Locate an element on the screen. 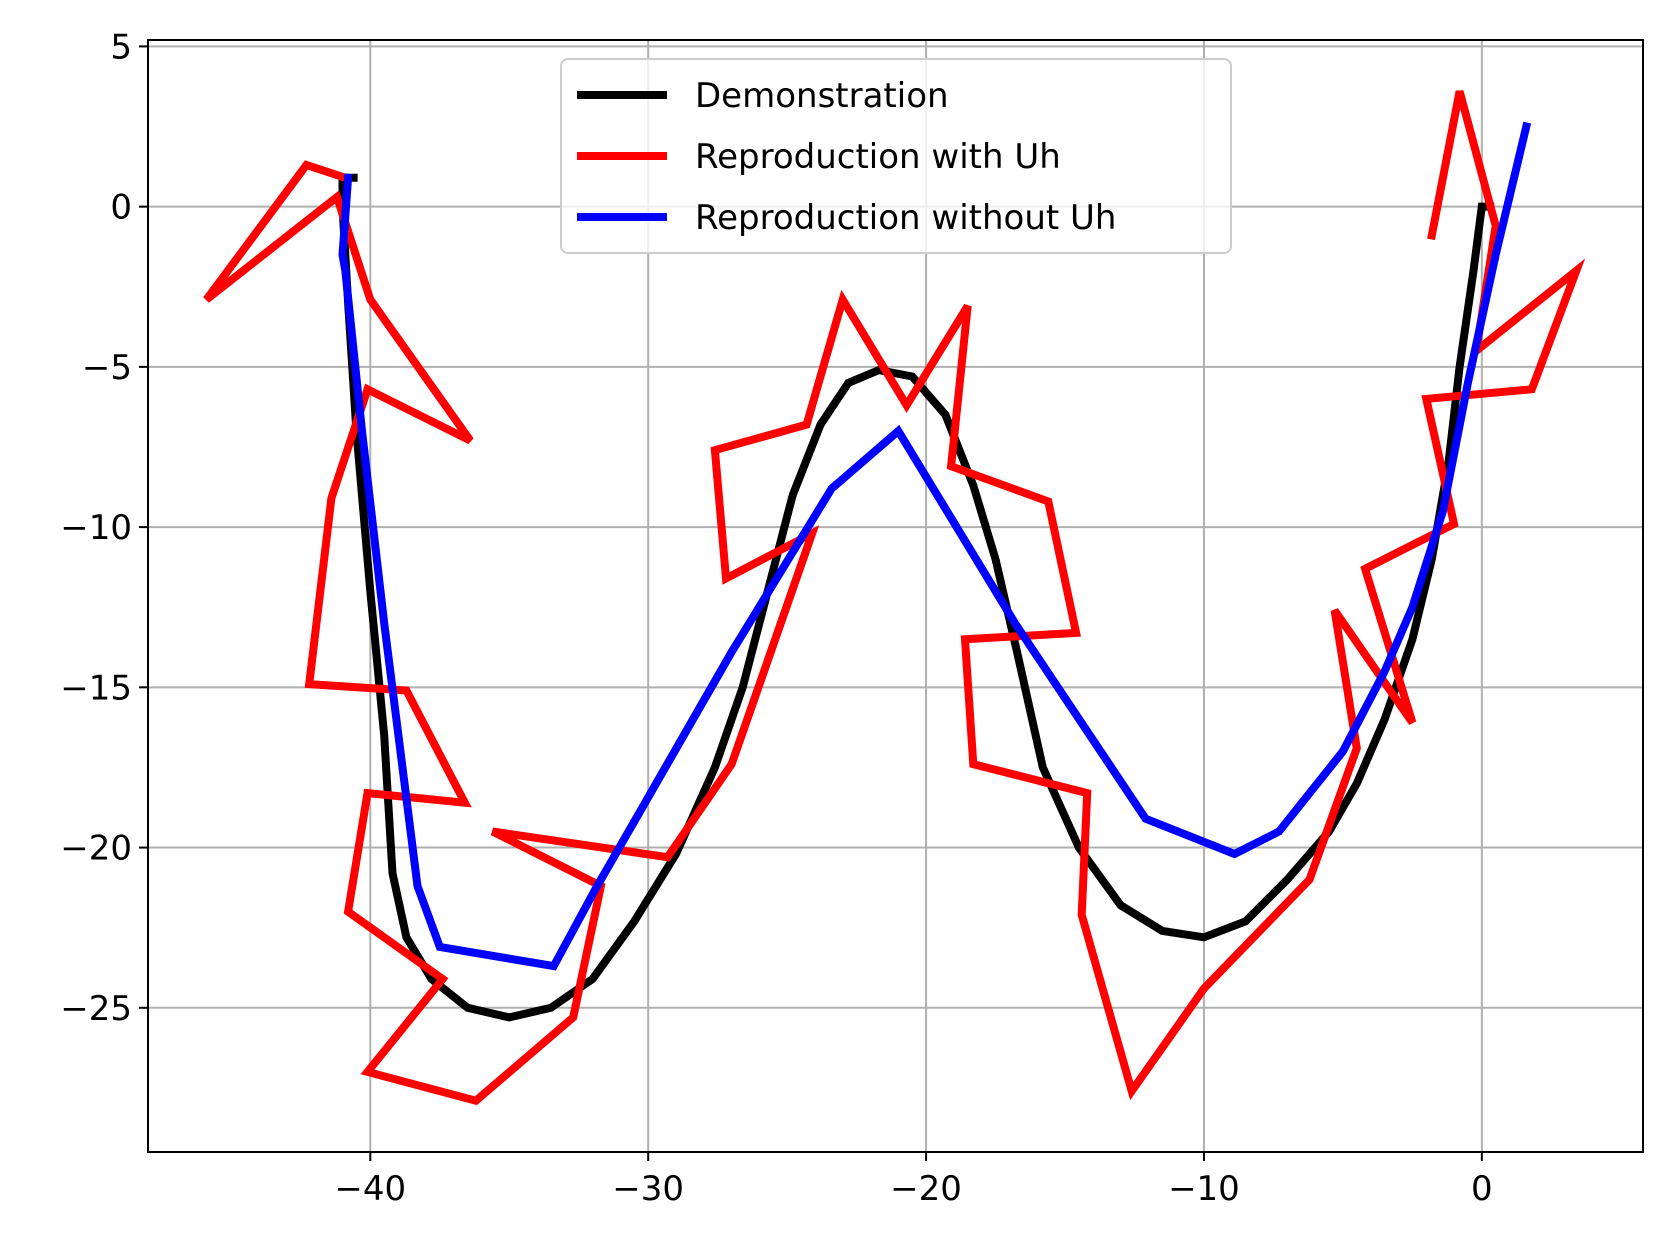  x-tick-label: −30 is located at coordinates (648, 1189).